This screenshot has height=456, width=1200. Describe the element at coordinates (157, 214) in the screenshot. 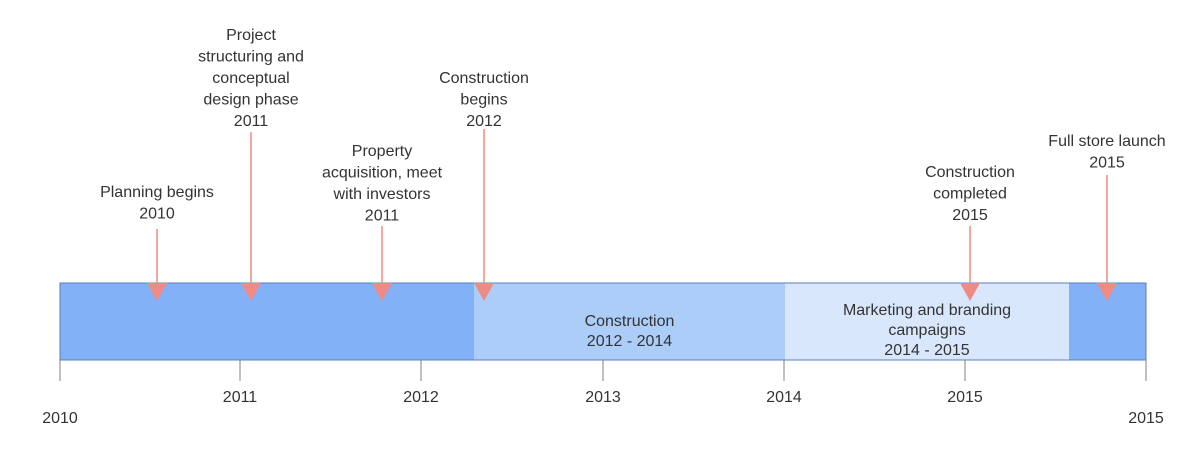

I see `milestone-label-line: 2010` at that location.